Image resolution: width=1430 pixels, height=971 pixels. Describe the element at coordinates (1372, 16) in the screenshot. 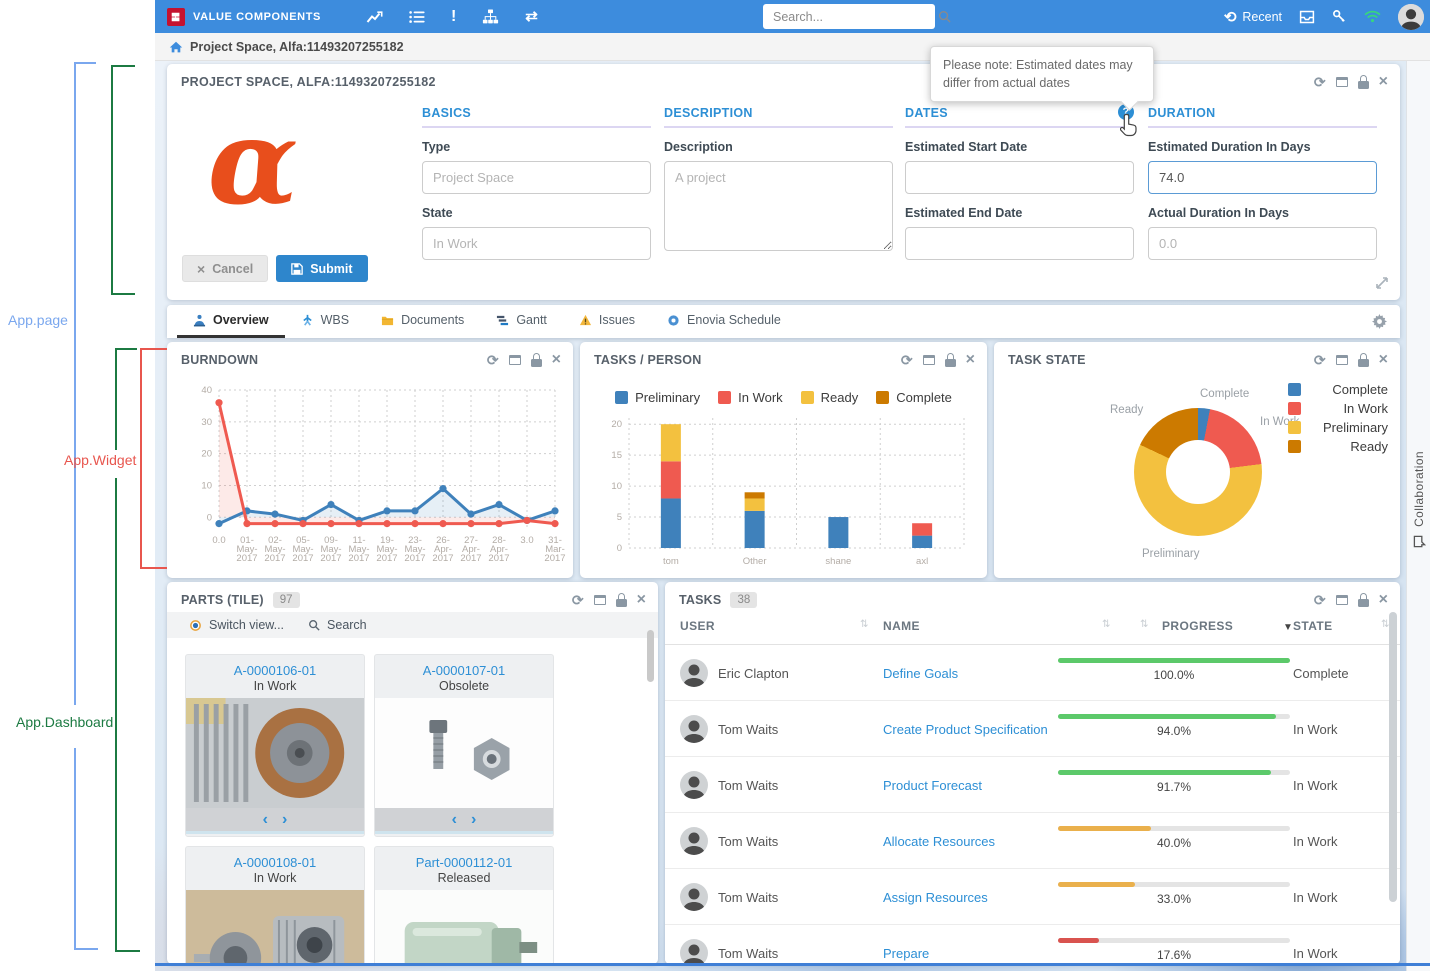

I see `wifi-icon` at that location.